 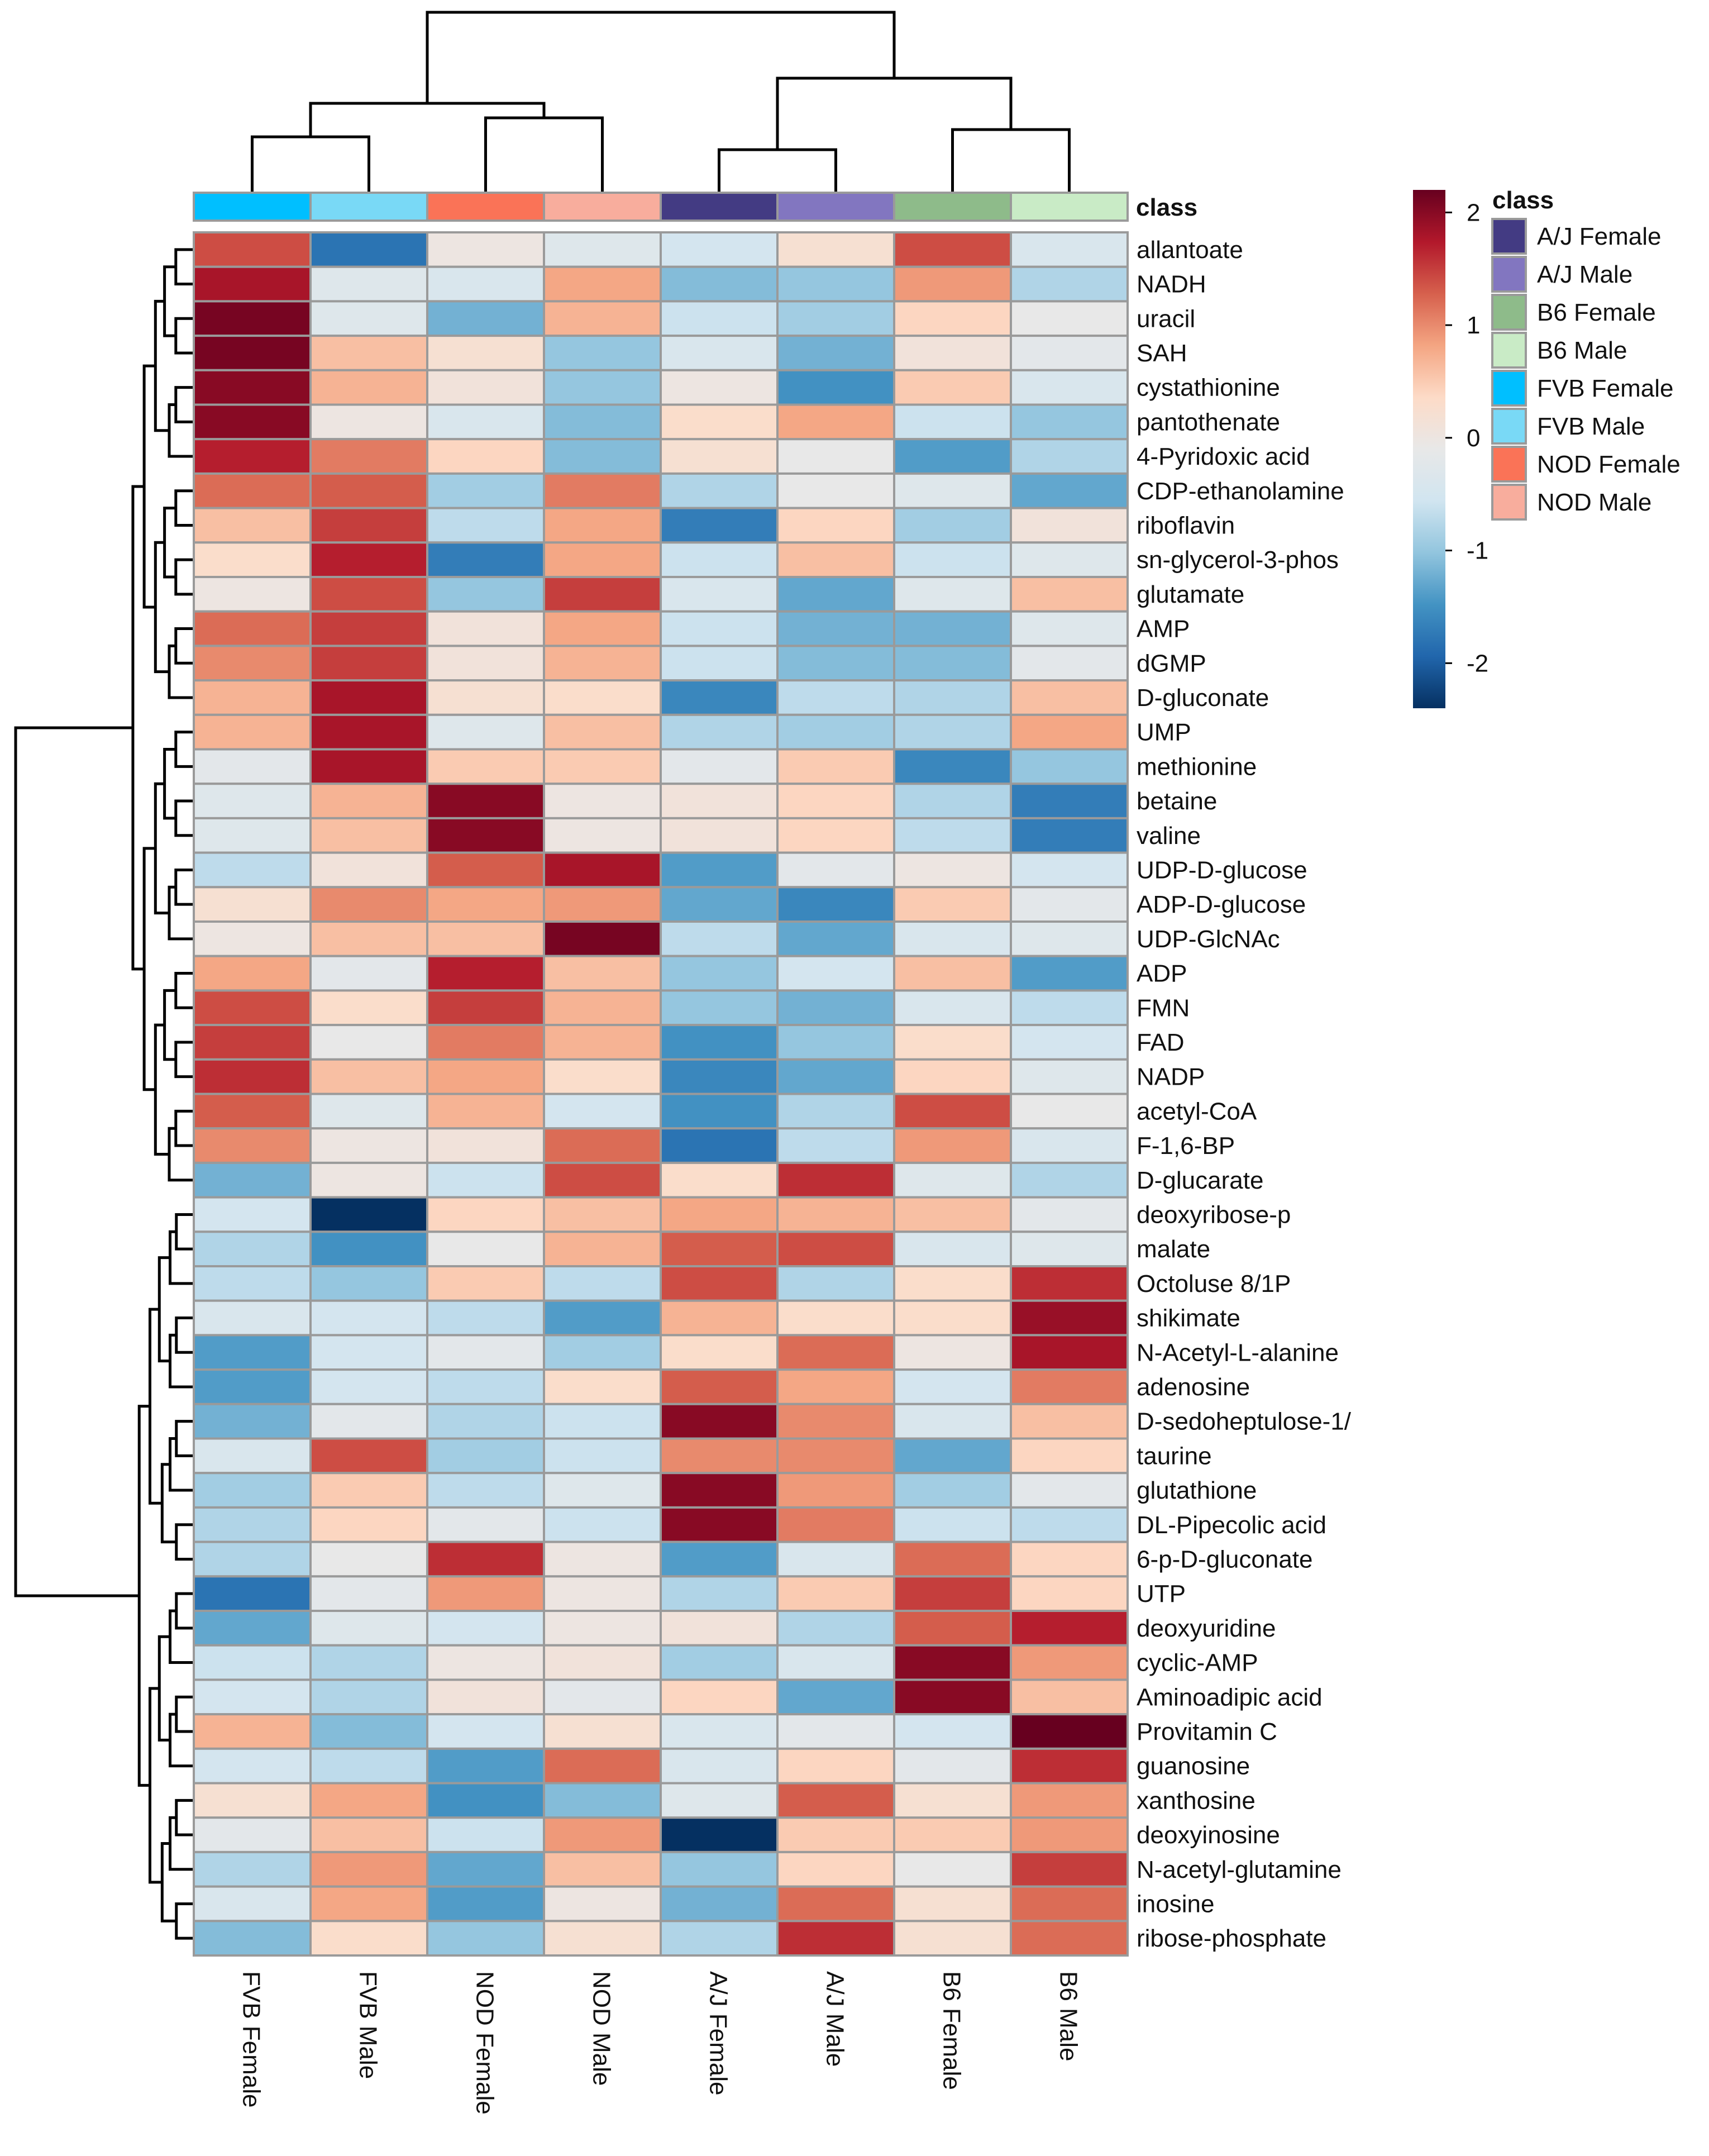 I want to click on column-dendrogram, so click(x=661, y=102).